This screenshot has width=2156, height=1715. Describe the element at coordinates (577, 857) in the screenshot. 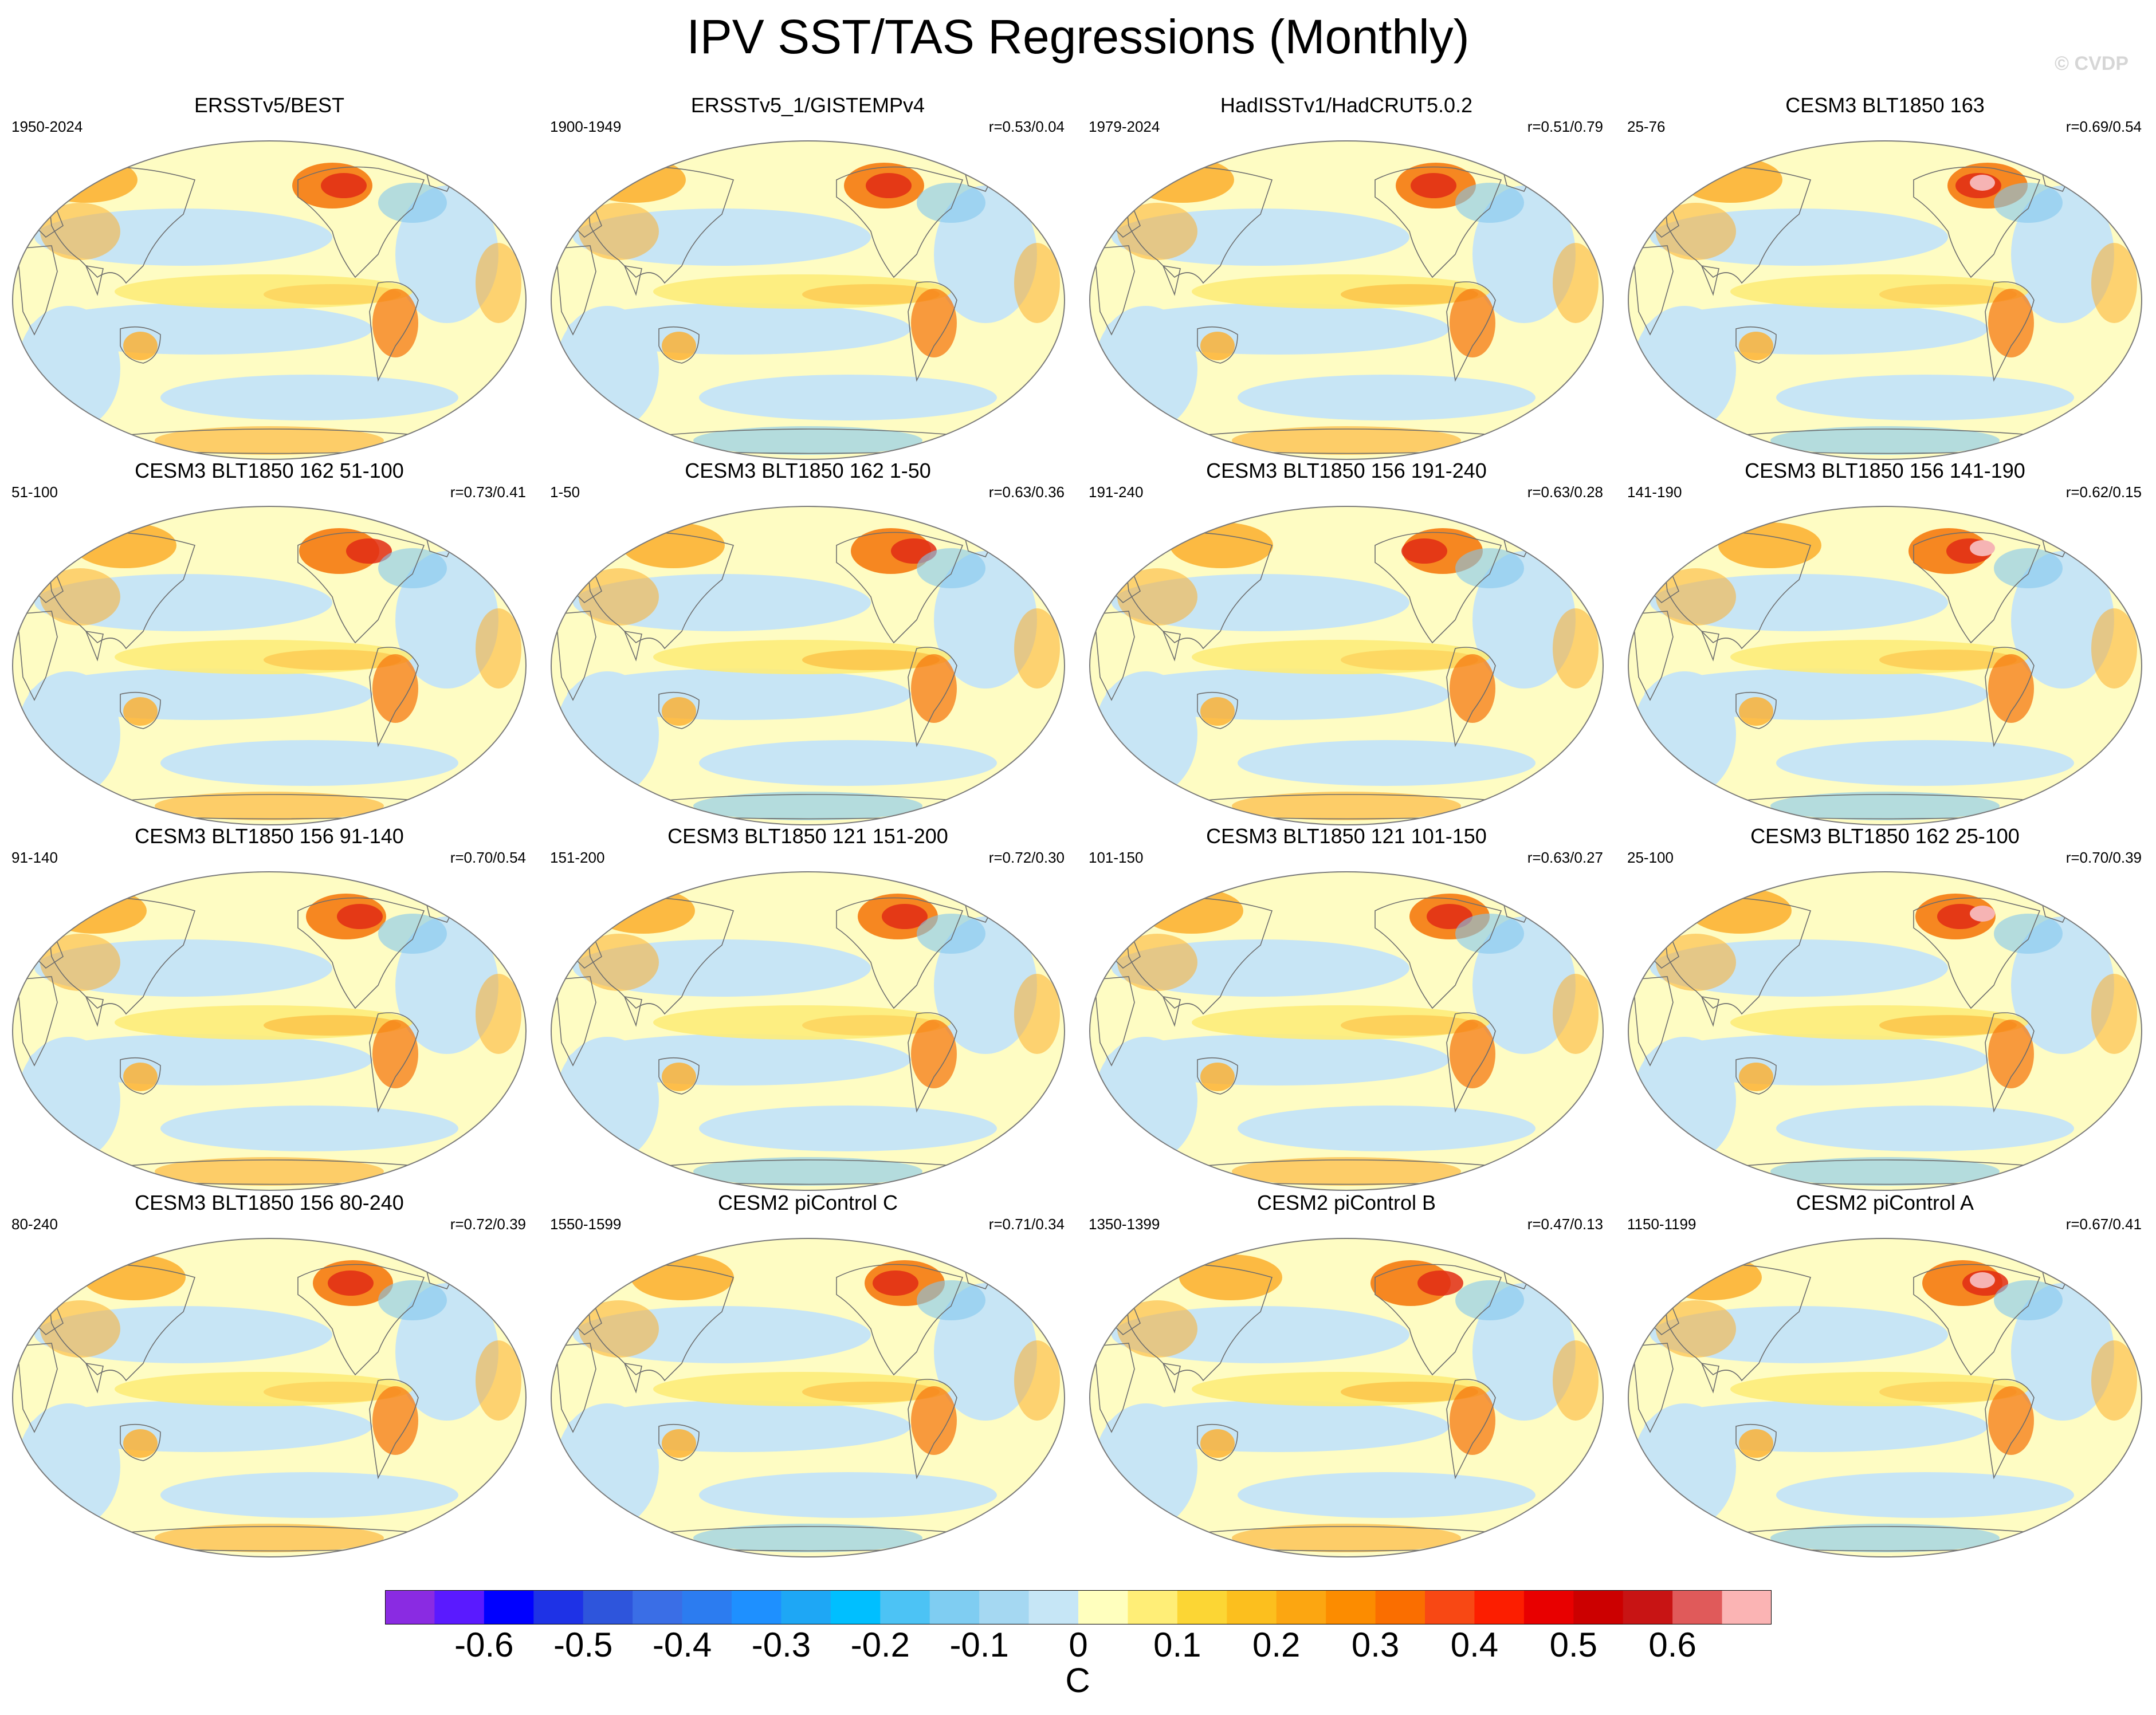

I see `panel-period: 151-200` at that location.